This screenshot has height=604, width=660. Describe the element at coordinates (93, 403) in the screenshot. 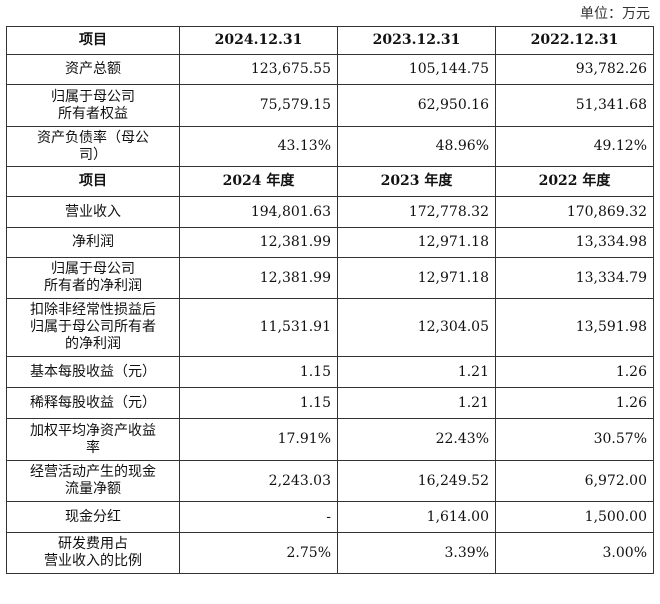

I see `row-label: 稀释每股收益（元）` at that location.